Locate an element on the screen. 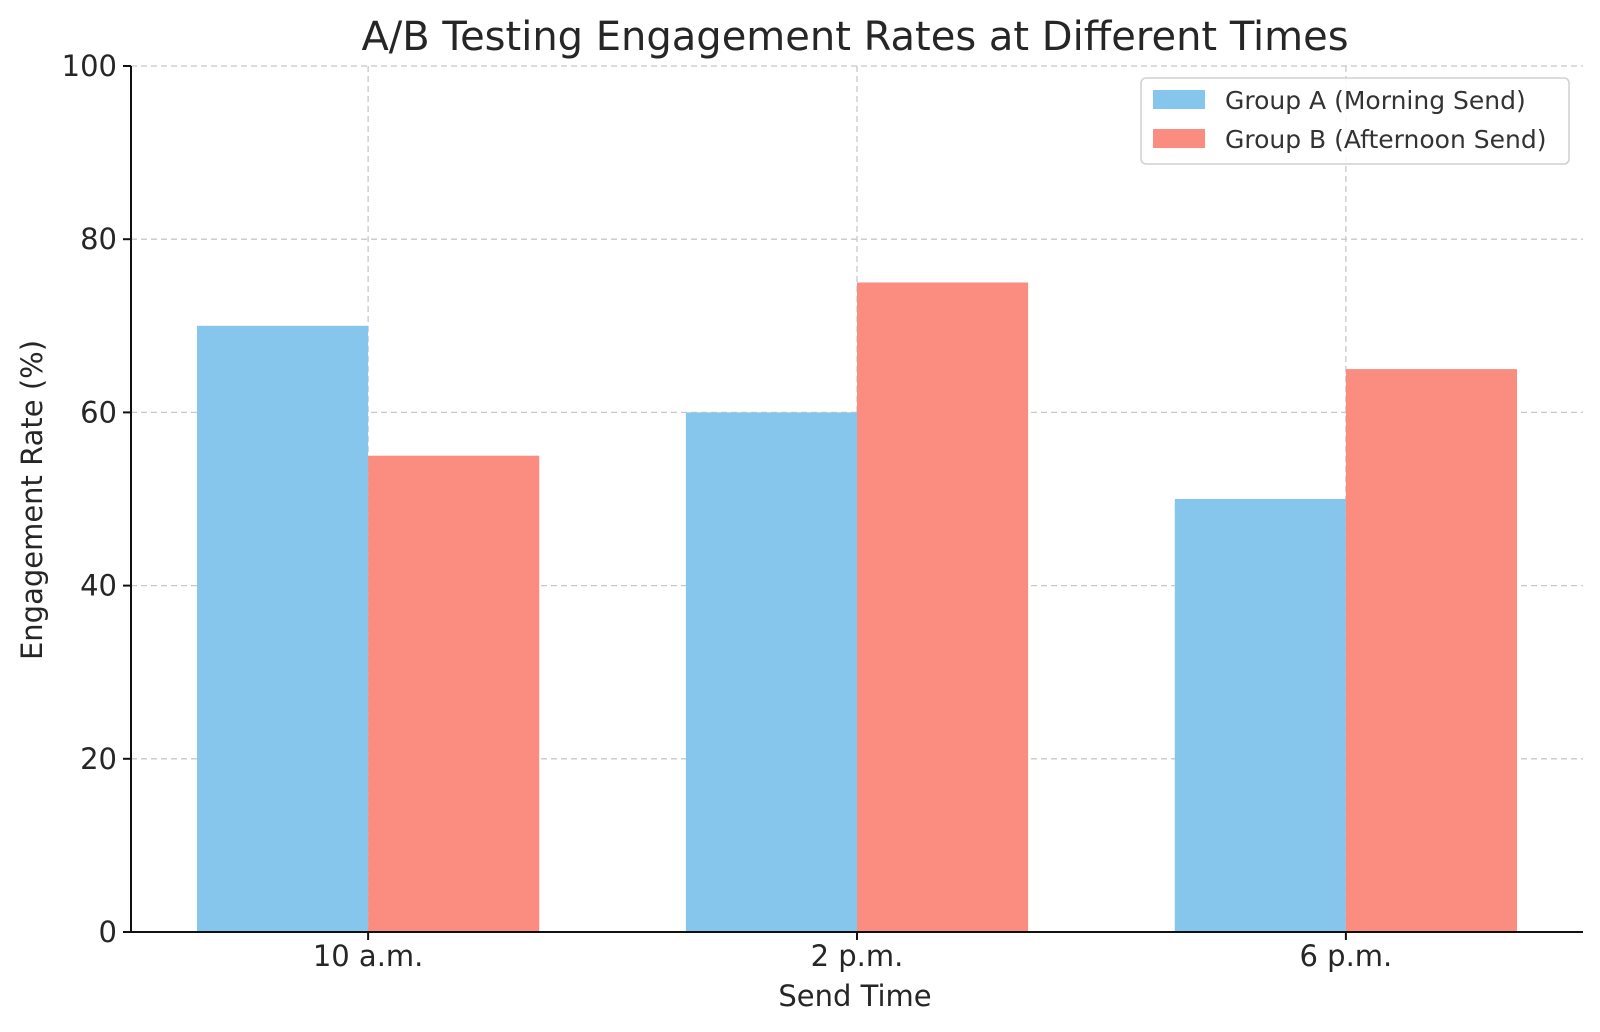 The width and height of the screenshot is (1600, 1032). y-tick-label: 80 is located at coordinates (98, 239).